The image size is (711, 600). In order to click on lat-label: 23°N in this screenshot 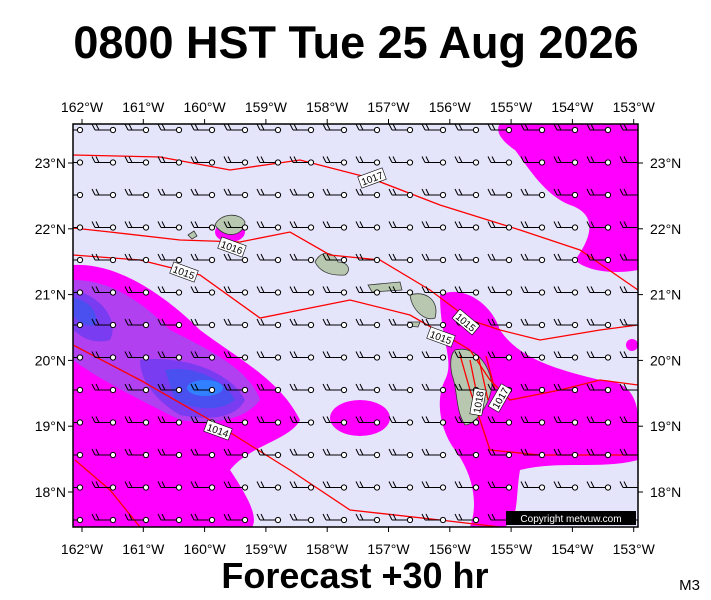, I will do `click(50, 163)`.